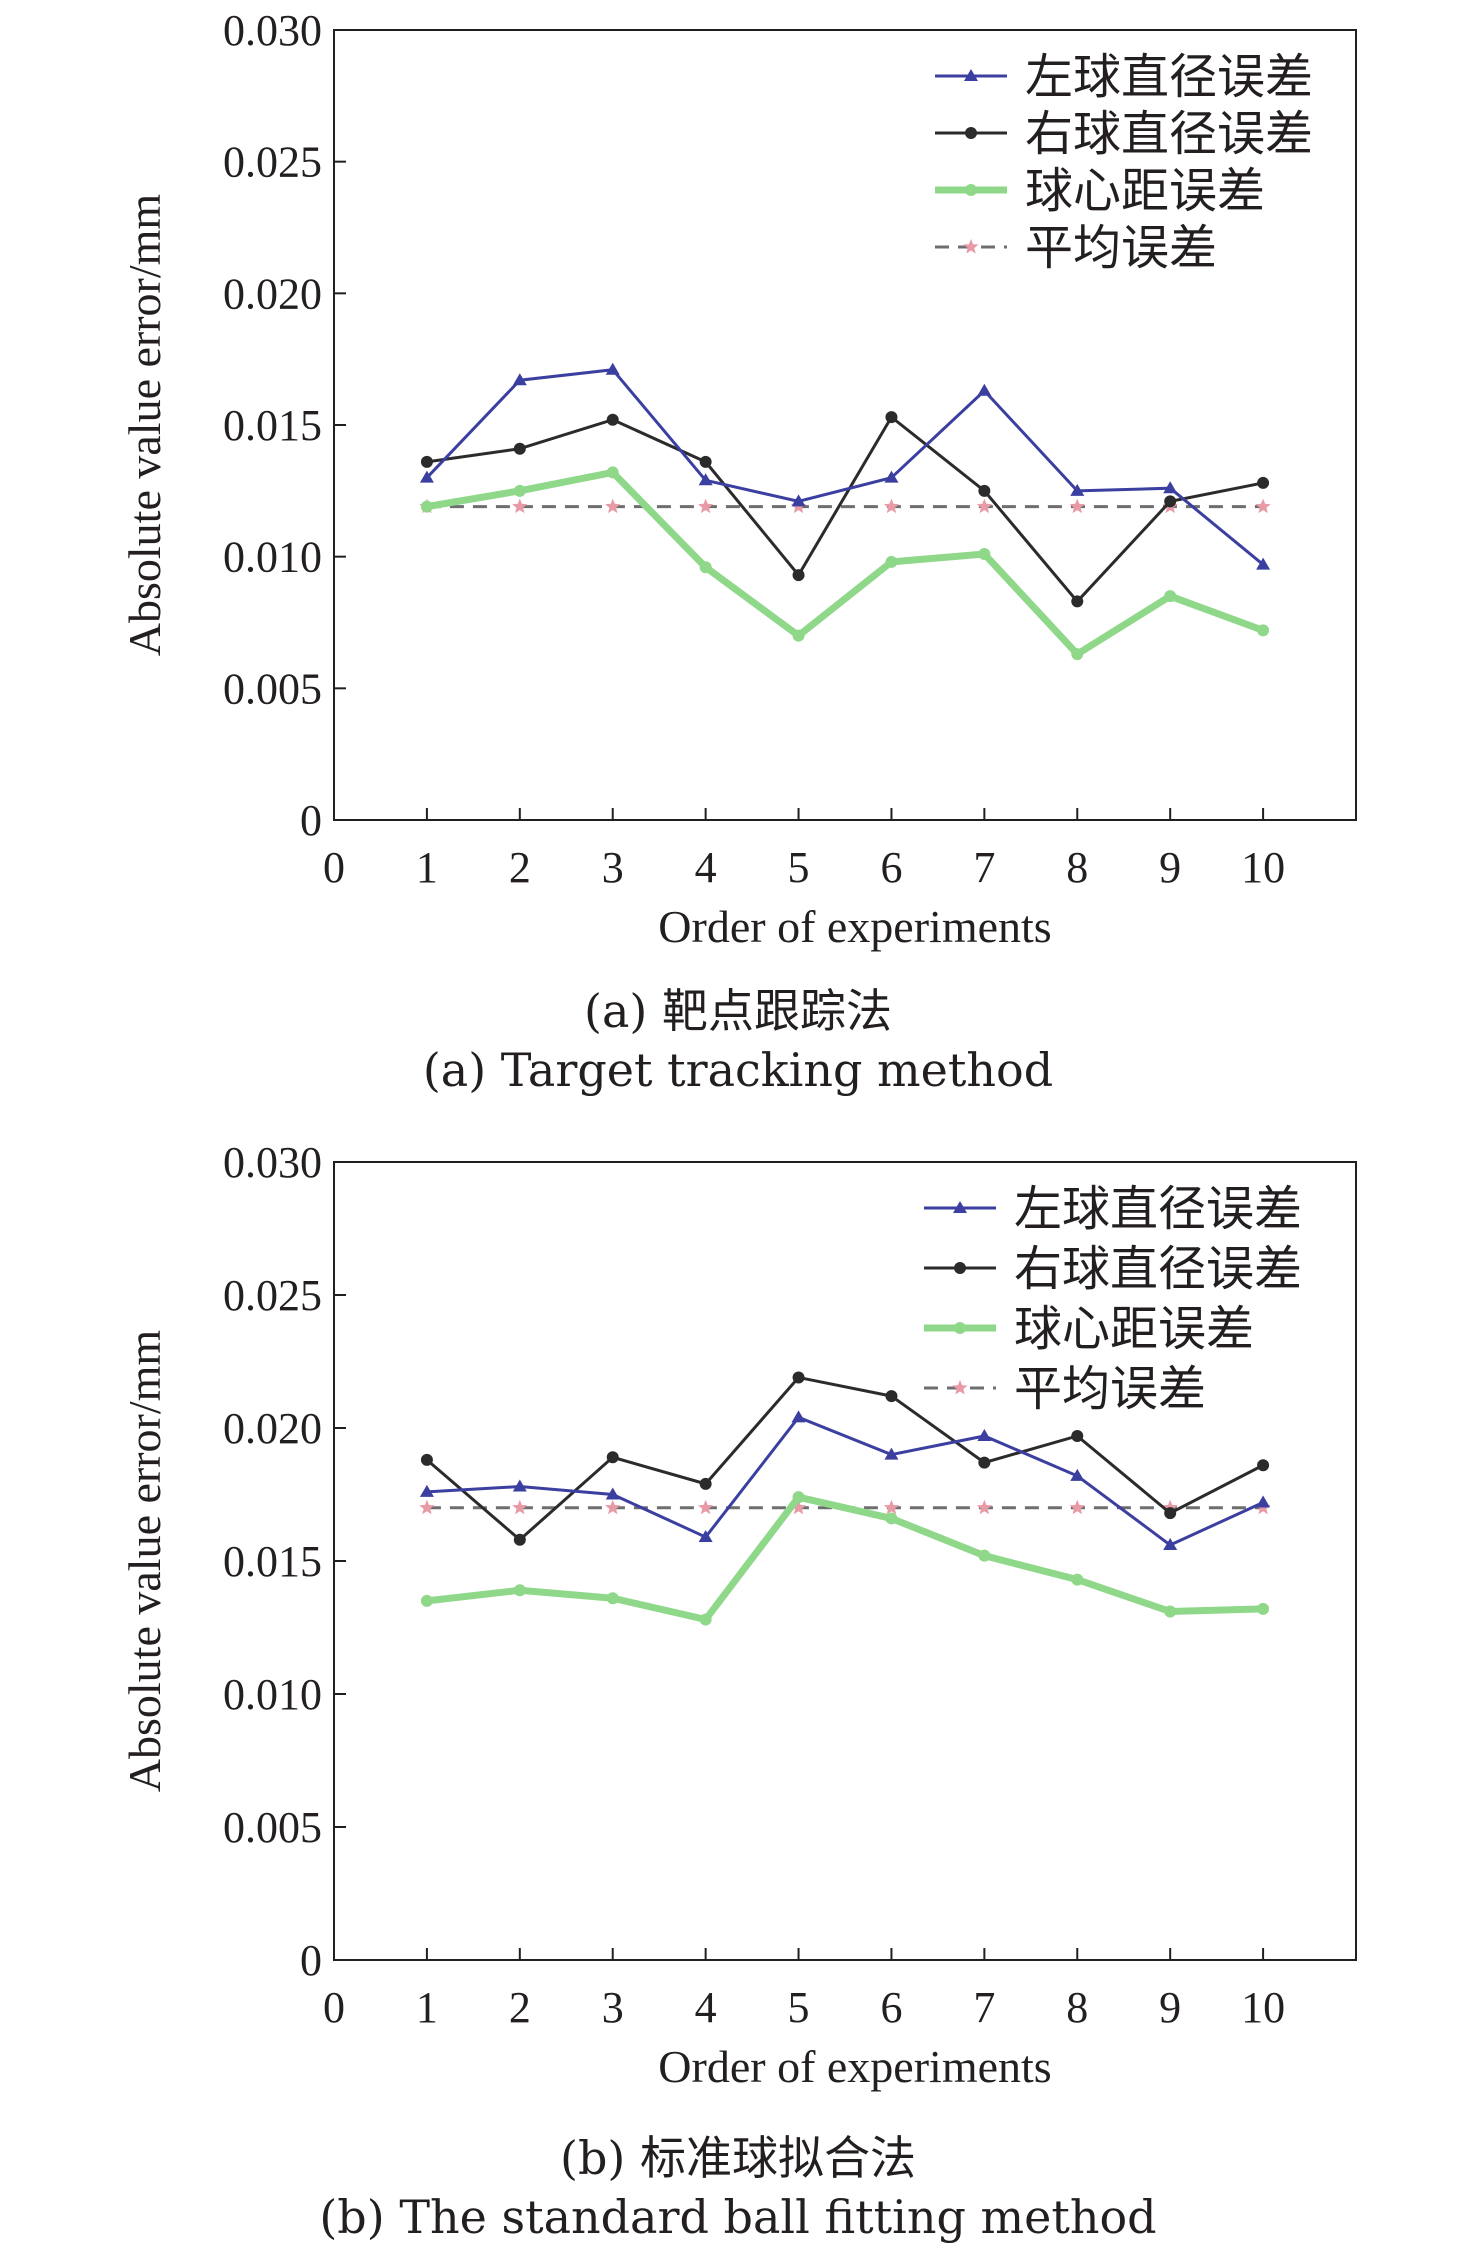 The height and width of the screenshot is (2264, 1476). I want to click on x-tick-label: 4, so click(706, 867).